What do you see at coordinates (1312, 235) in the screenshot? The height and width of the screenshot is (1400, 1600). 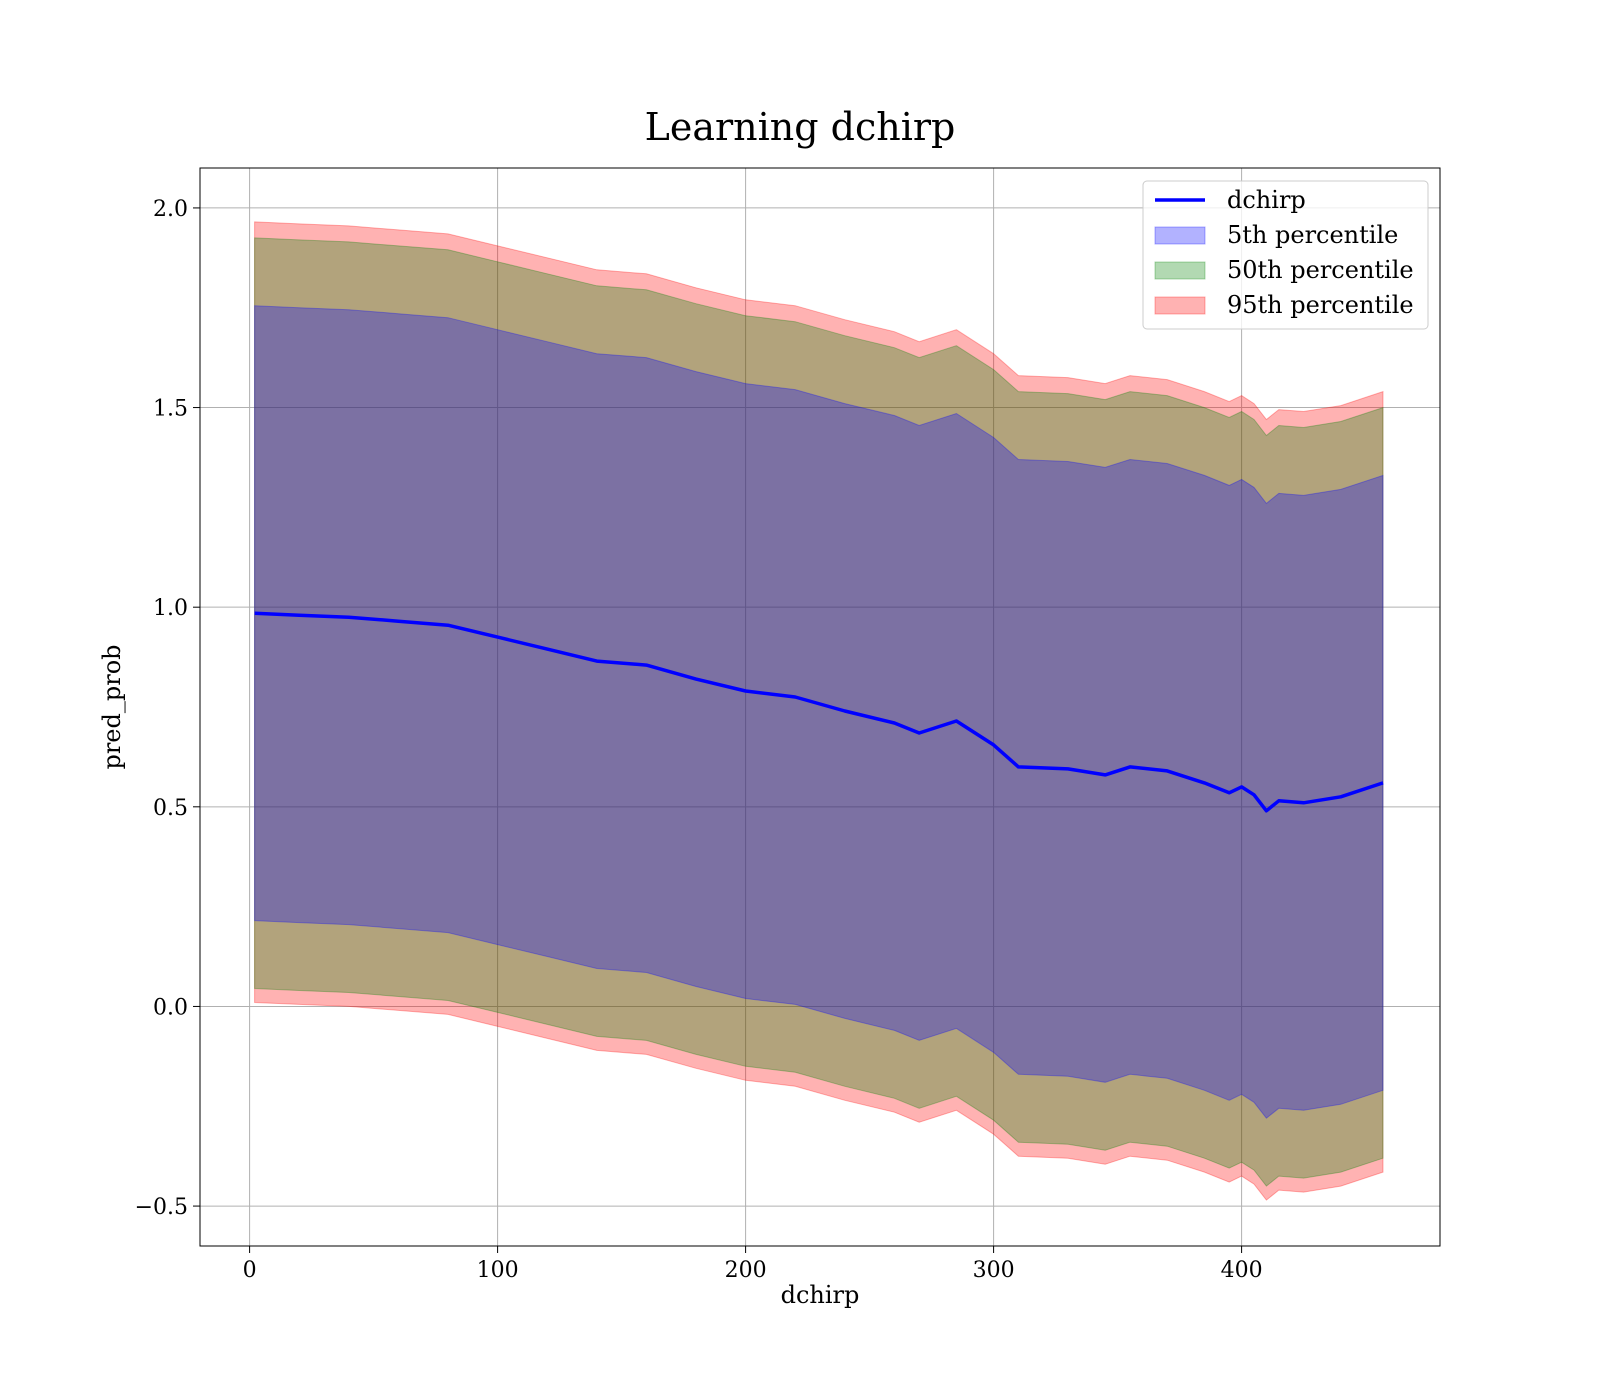 I see `legend-label-5th-percentile: 5th percentile` at bounding box center [1312, 235].